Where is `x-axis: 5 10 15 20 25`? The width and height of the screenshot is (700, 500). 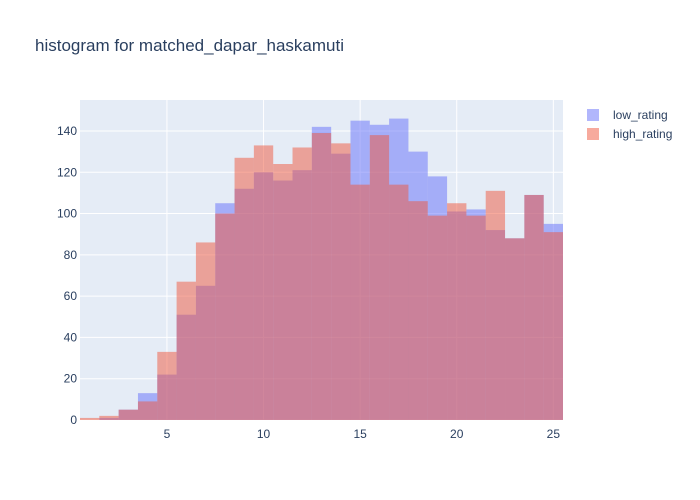
x-axis: 5 10 15 20 25 is located at coordinates (362, 434).